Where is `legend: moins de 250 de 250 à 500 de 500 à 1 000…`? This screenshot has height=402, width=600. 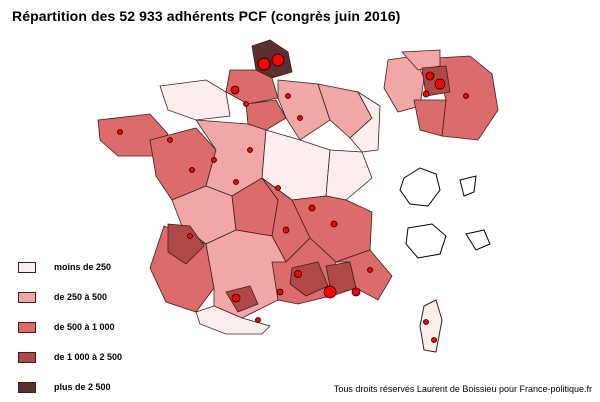
legend: moins de 250 de 250 à 500 de 500 à 1 000… is located at coordinates (70, 327).